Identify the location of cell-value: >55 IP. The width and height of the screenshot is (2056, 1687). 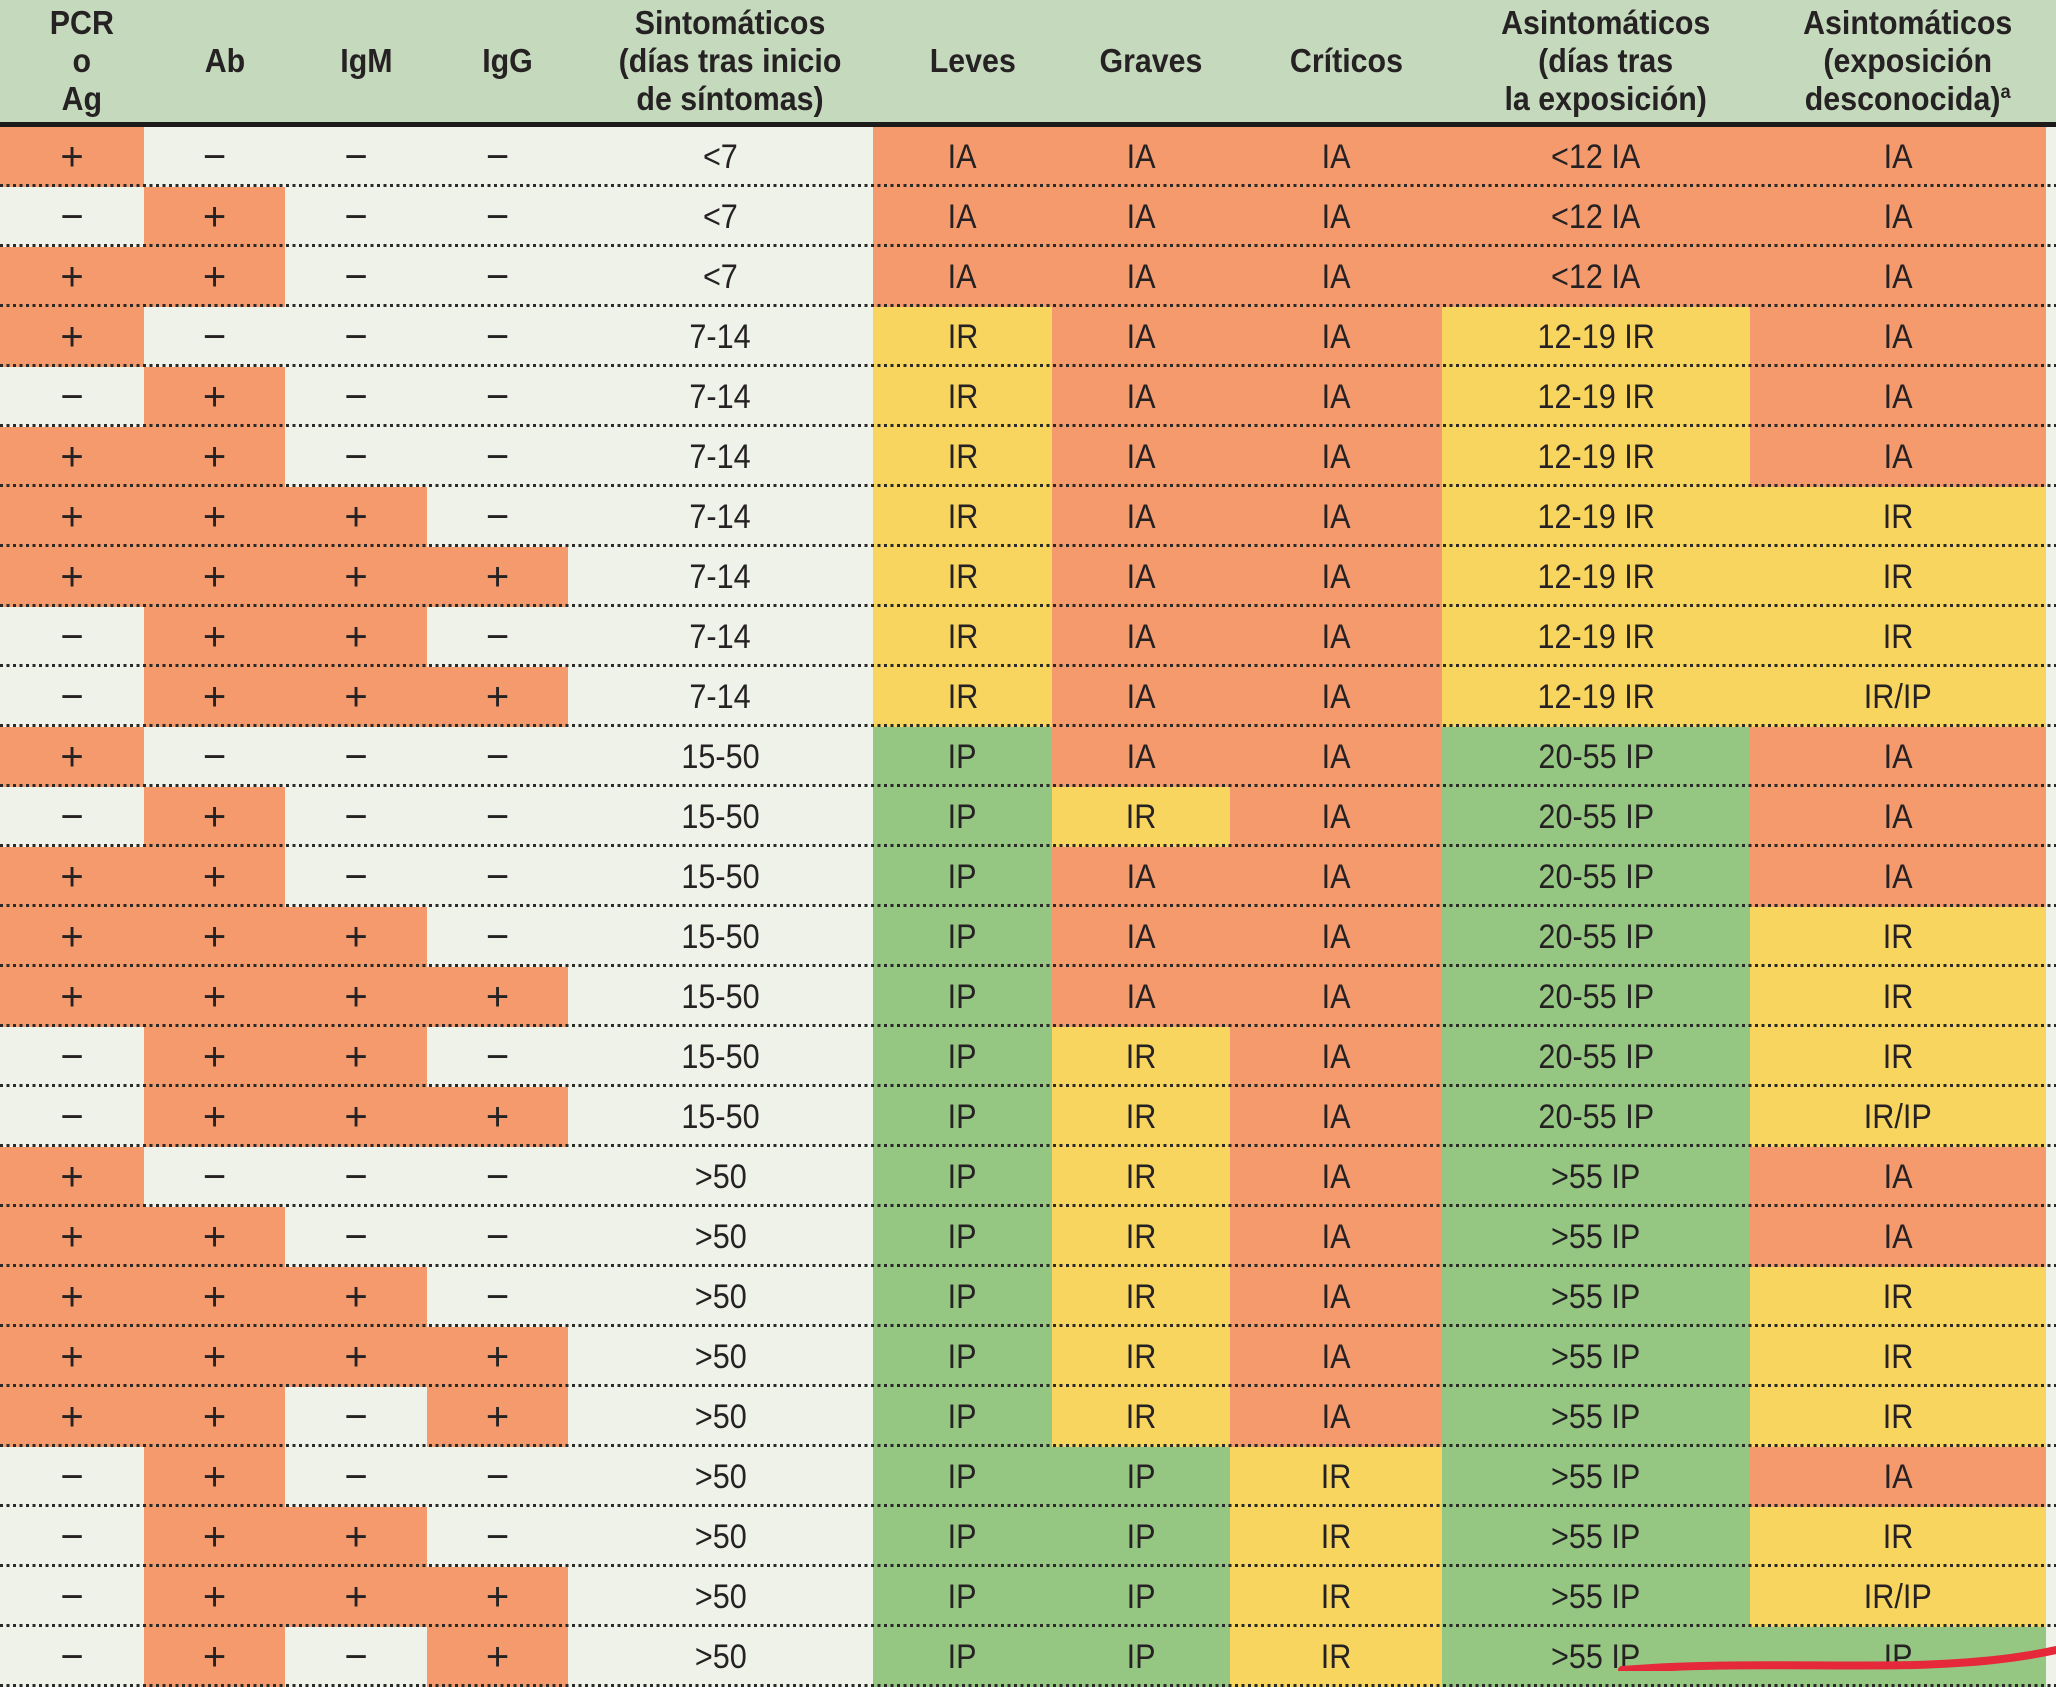
(1596, 1356).